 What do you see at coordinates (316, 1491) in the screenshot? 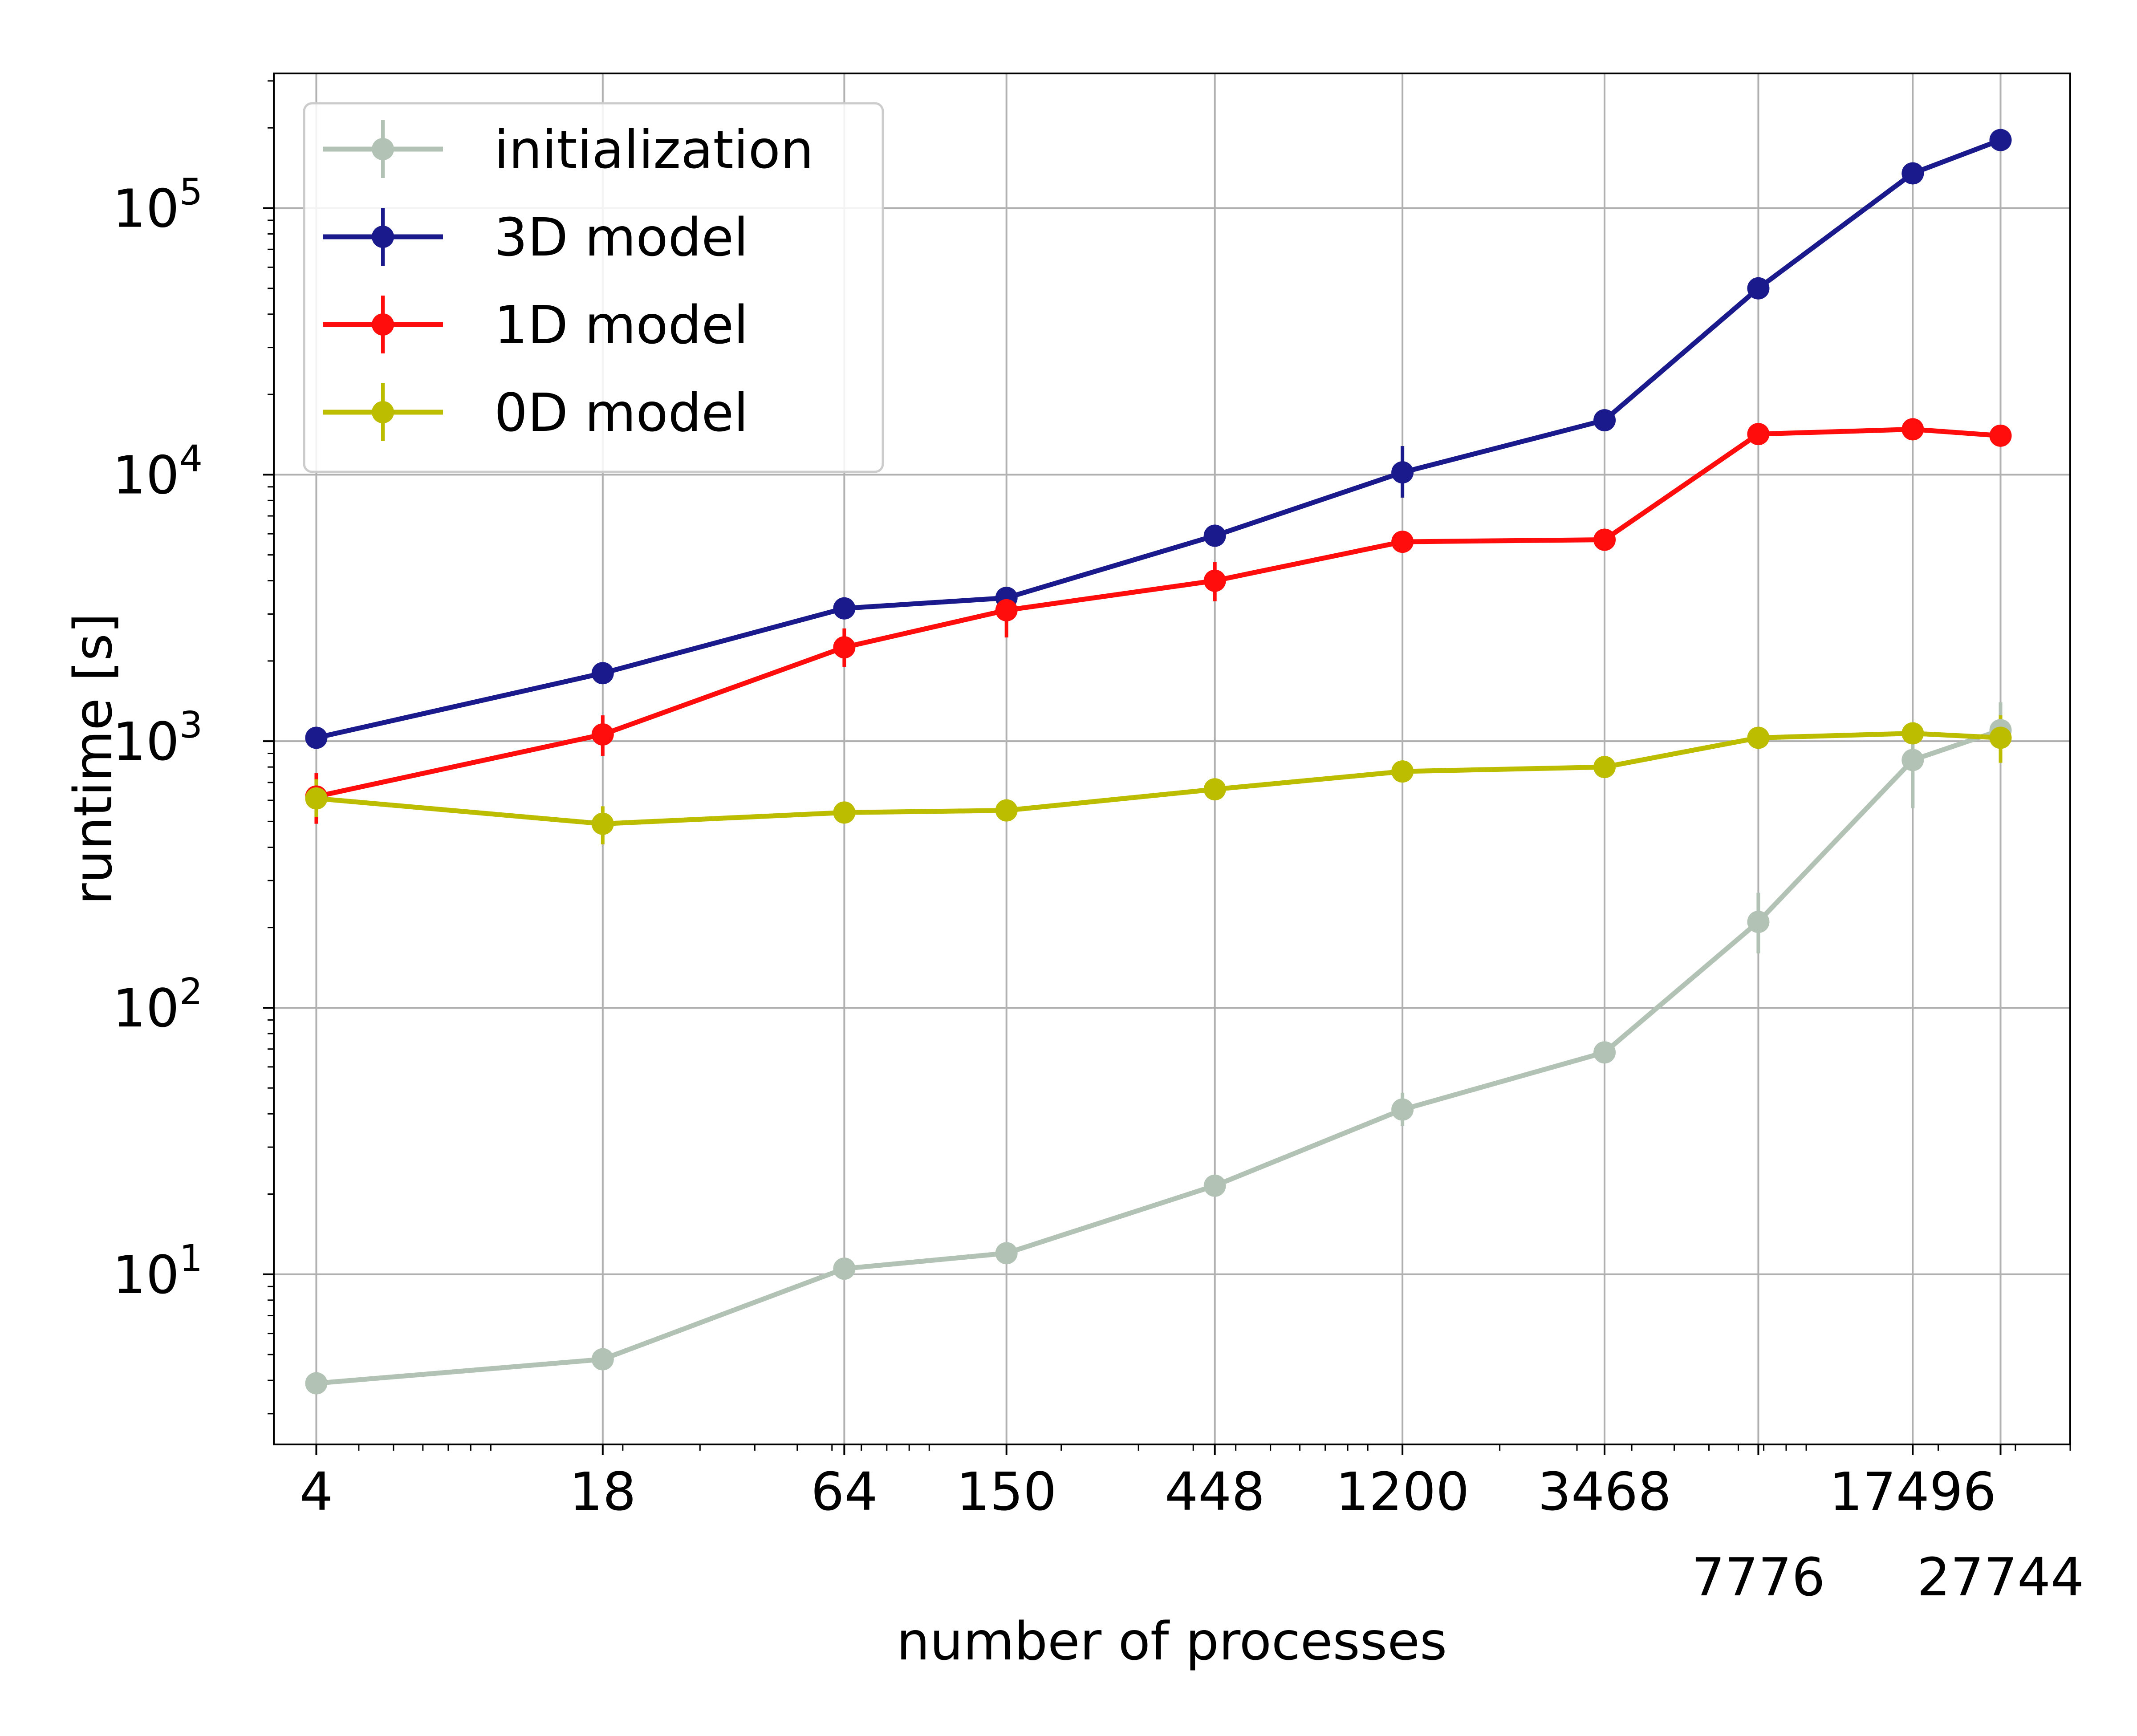
I see `x-tick-label: 4` at bounding box center [316, 1491].